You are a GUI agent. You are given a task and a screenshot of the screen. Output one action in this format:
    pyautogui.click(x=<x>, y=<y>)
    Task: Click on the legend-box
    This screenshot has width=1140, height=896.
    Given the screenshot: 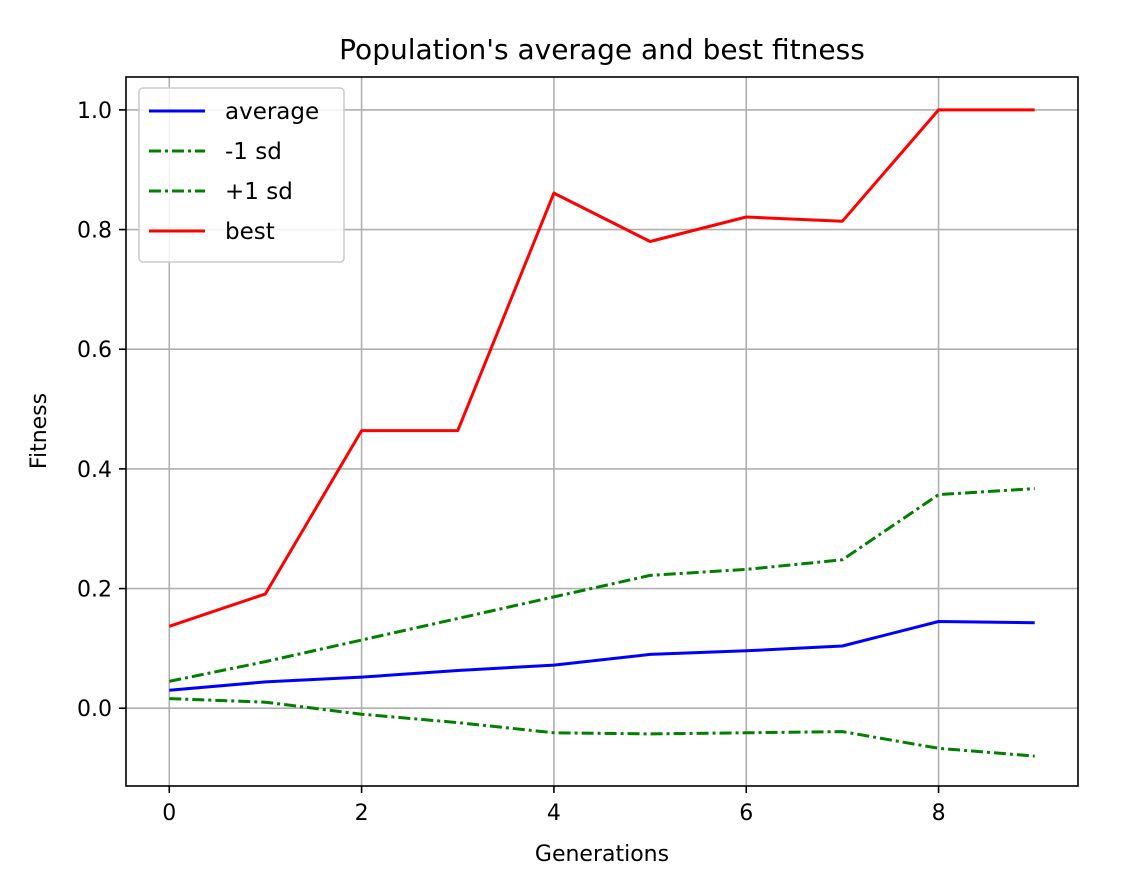 What is the action you would take?
    pyautogui.click(x=241, y=175)
    